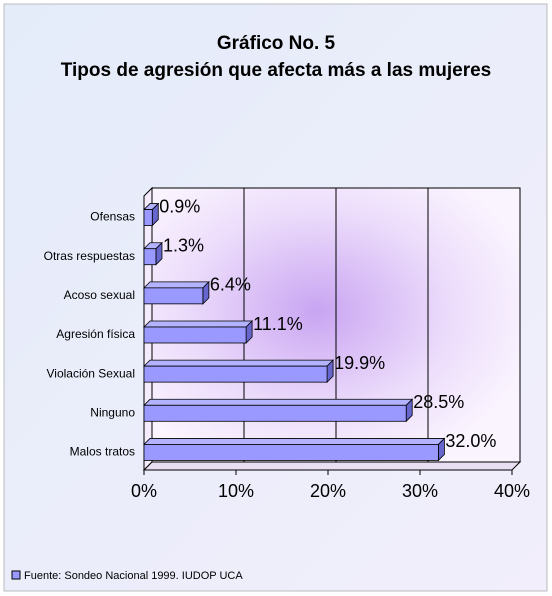 The height and width of the screenshot is (596, 552). Describe the element at coordinates (179, 206) in the screenshot. I see `value-label: 0.9%` at that location.